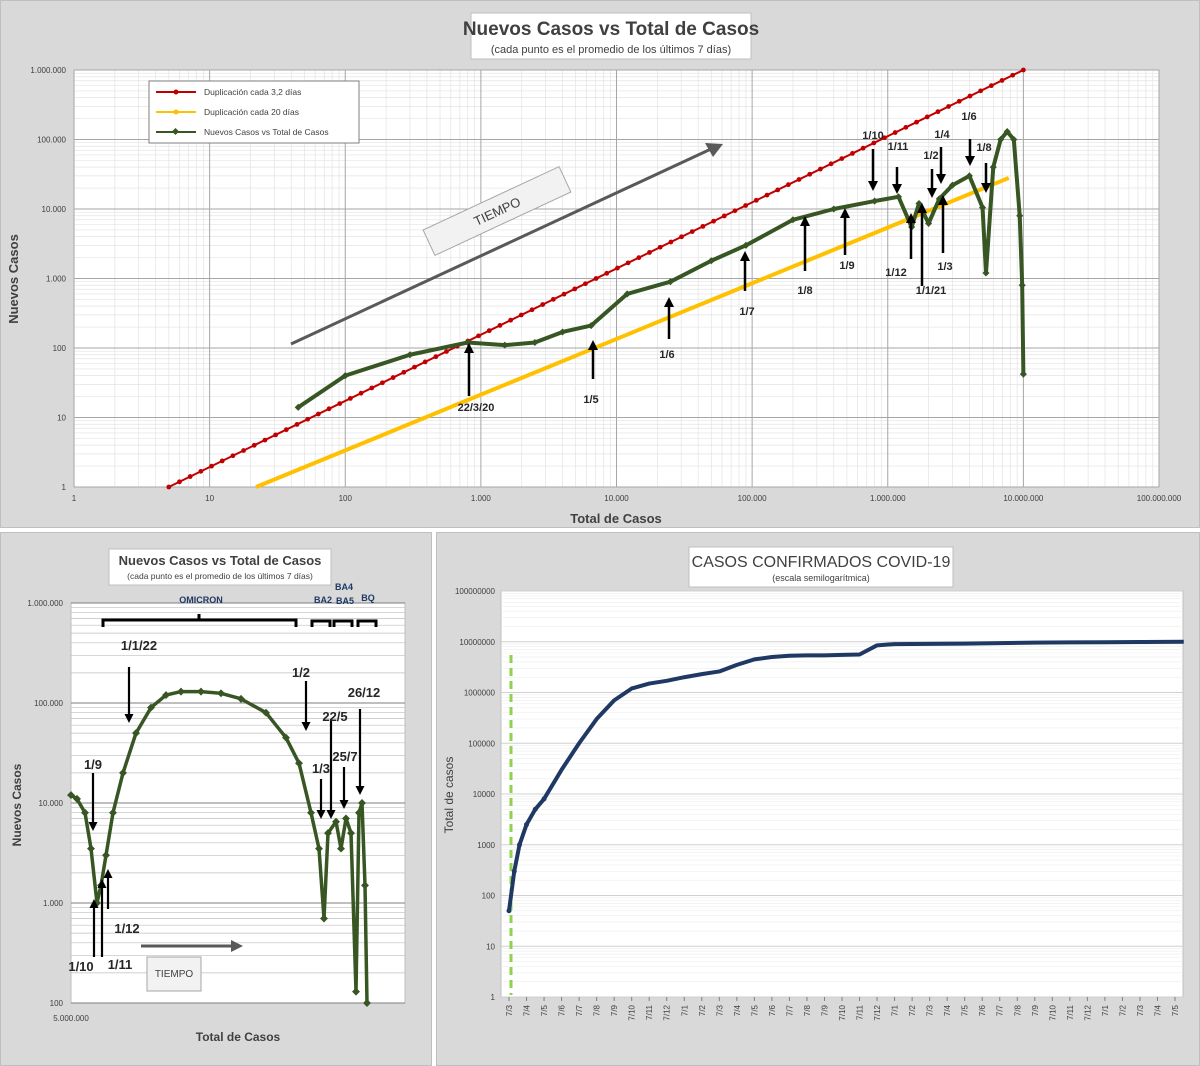  Describe the element at coordinates (1122, 1010) in the screenshot. I see `x-tick-label: 7/2` at that location.